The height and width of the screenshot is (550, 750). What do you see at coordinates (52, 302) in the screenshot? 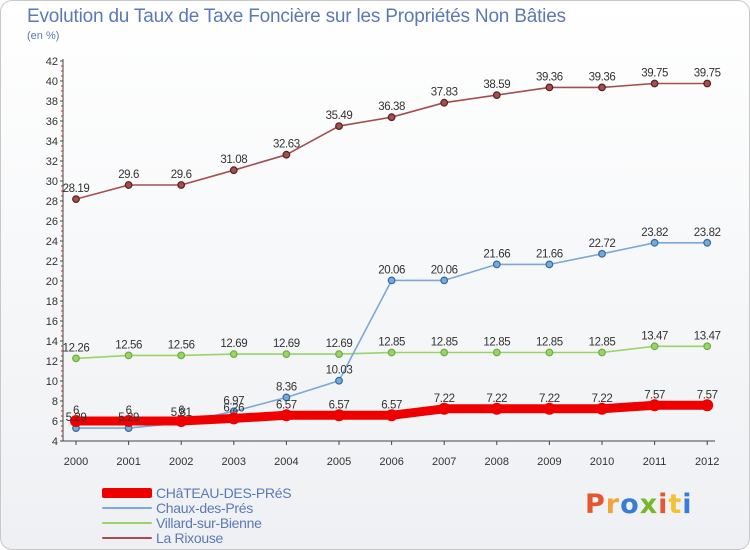
I see `y-tick-label: 18` at bounding box center [52, 302].